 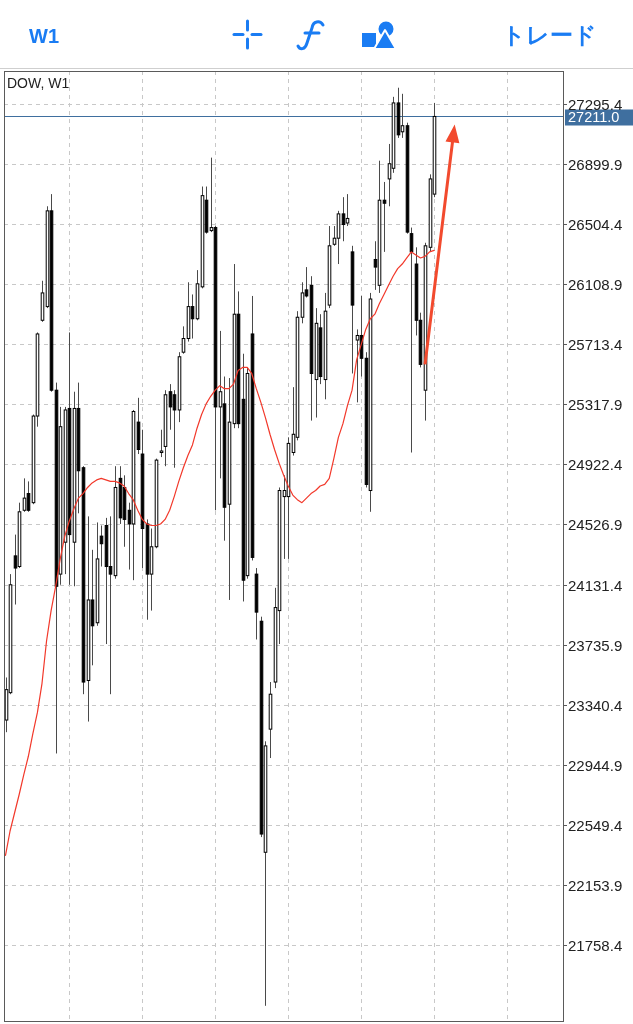 I want to click on y-tick-label: 25317.9, so click(x=595, y=404).